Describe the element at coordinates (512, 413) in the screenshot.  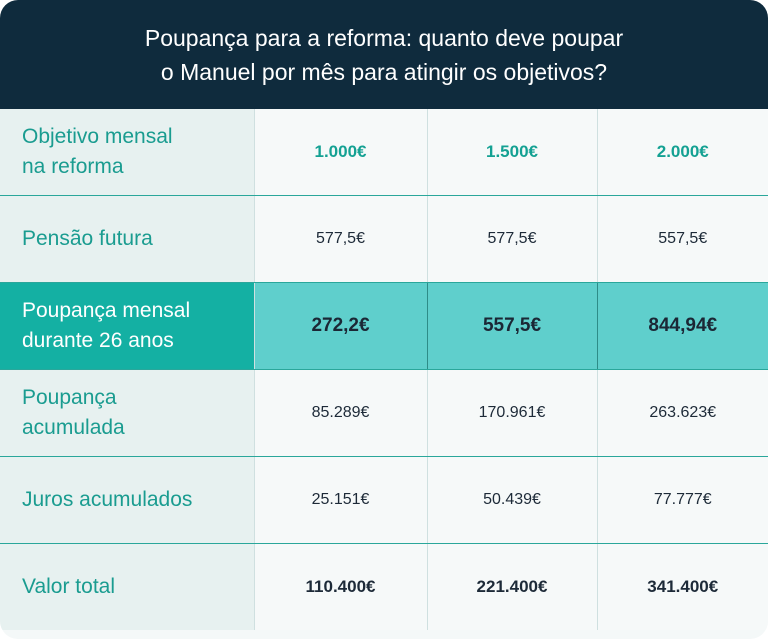
I see `cell-value: 170.961€` at that location.